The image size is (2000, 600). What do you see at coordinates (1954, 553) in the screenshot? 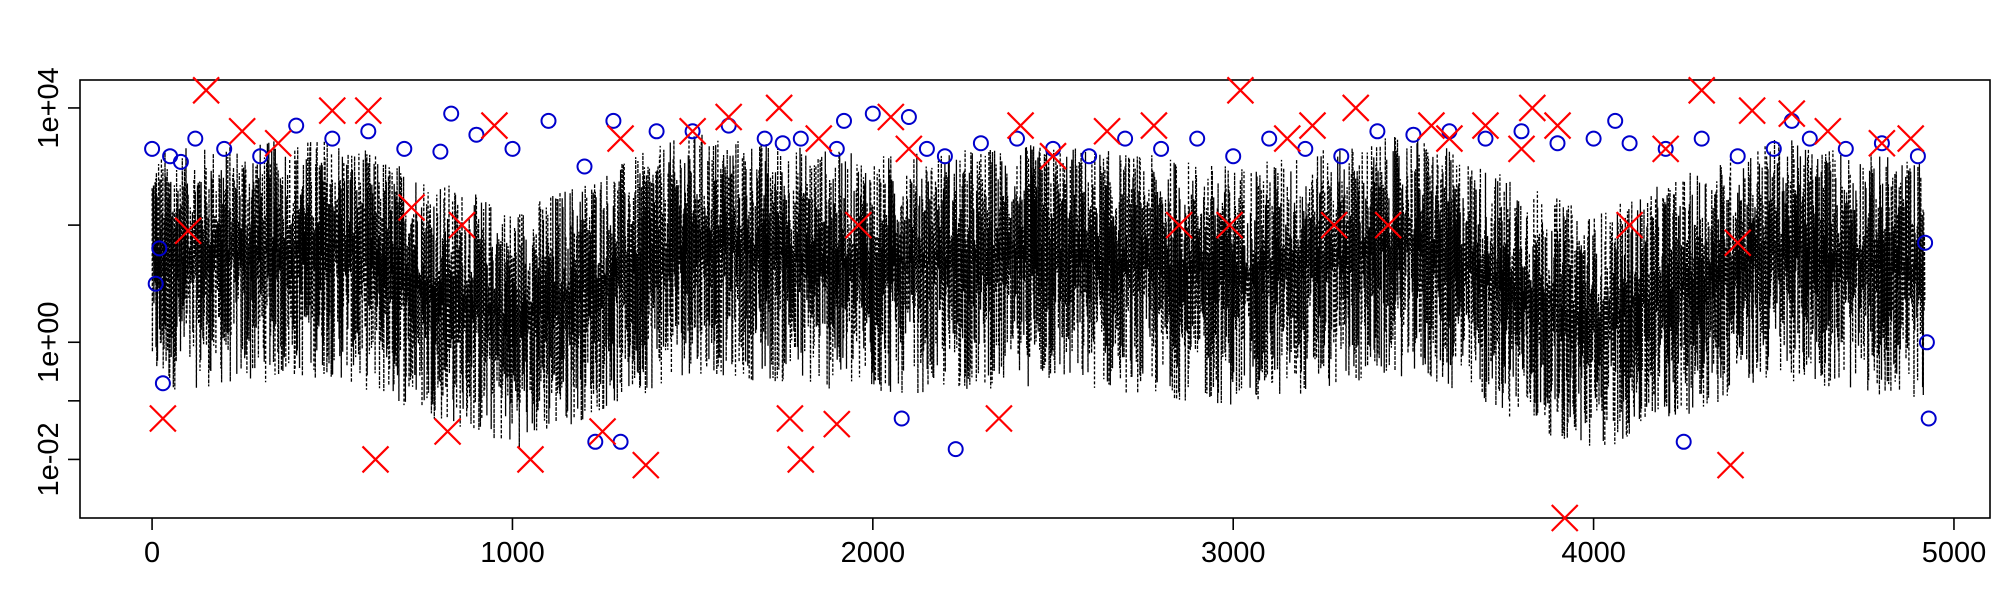
I see `x-tick-label: 5000` at bounding box center [1954, 553].